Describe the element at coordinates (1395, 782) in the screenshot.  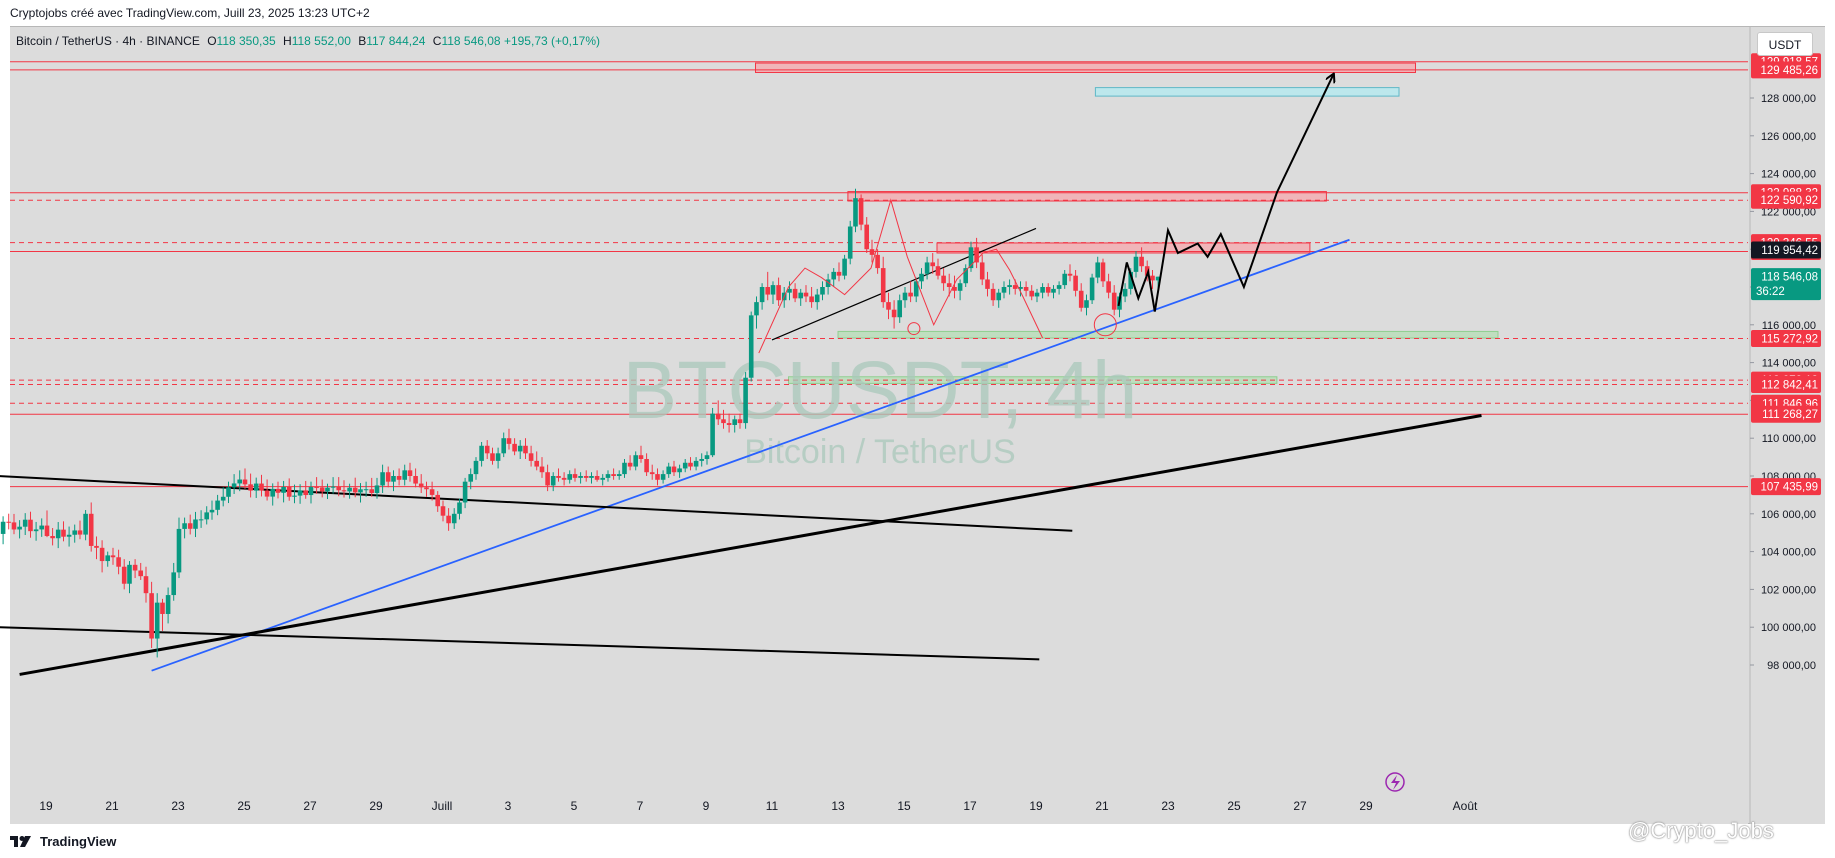
I see `lightning-icon` at that location.